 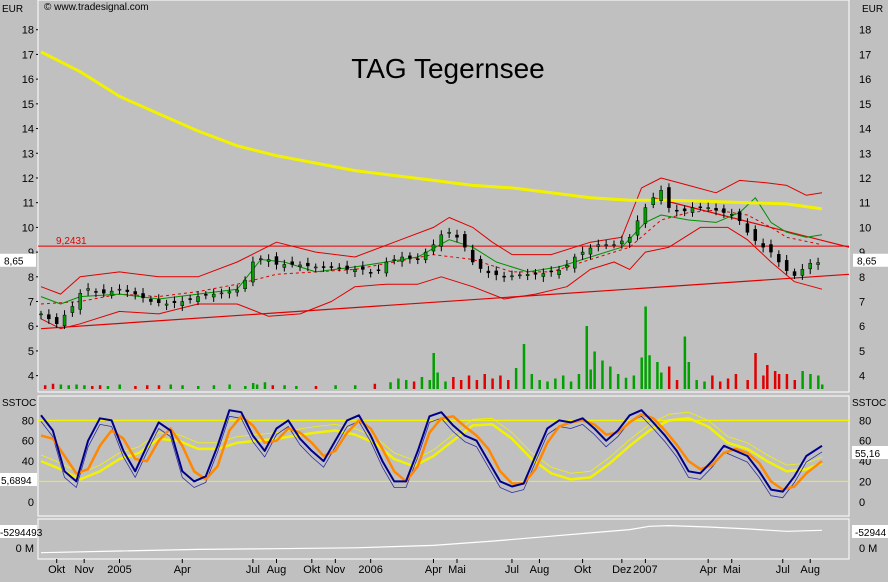 I want to click on y-tick-label-left: 17, so click(x=28, y=55).